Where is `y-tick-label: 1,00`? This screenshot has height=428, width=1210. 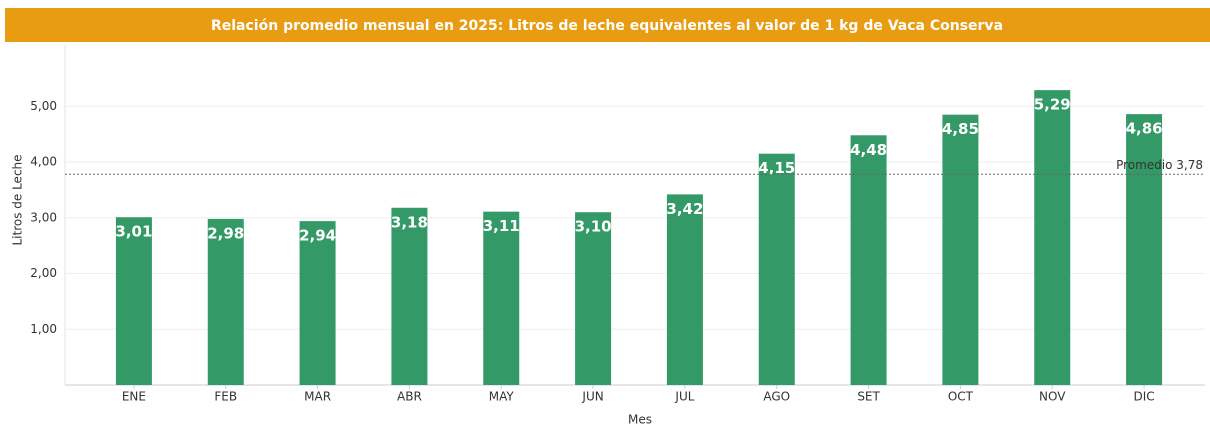
y-tick-label: 1,00 is located at coordinates (43, 329).